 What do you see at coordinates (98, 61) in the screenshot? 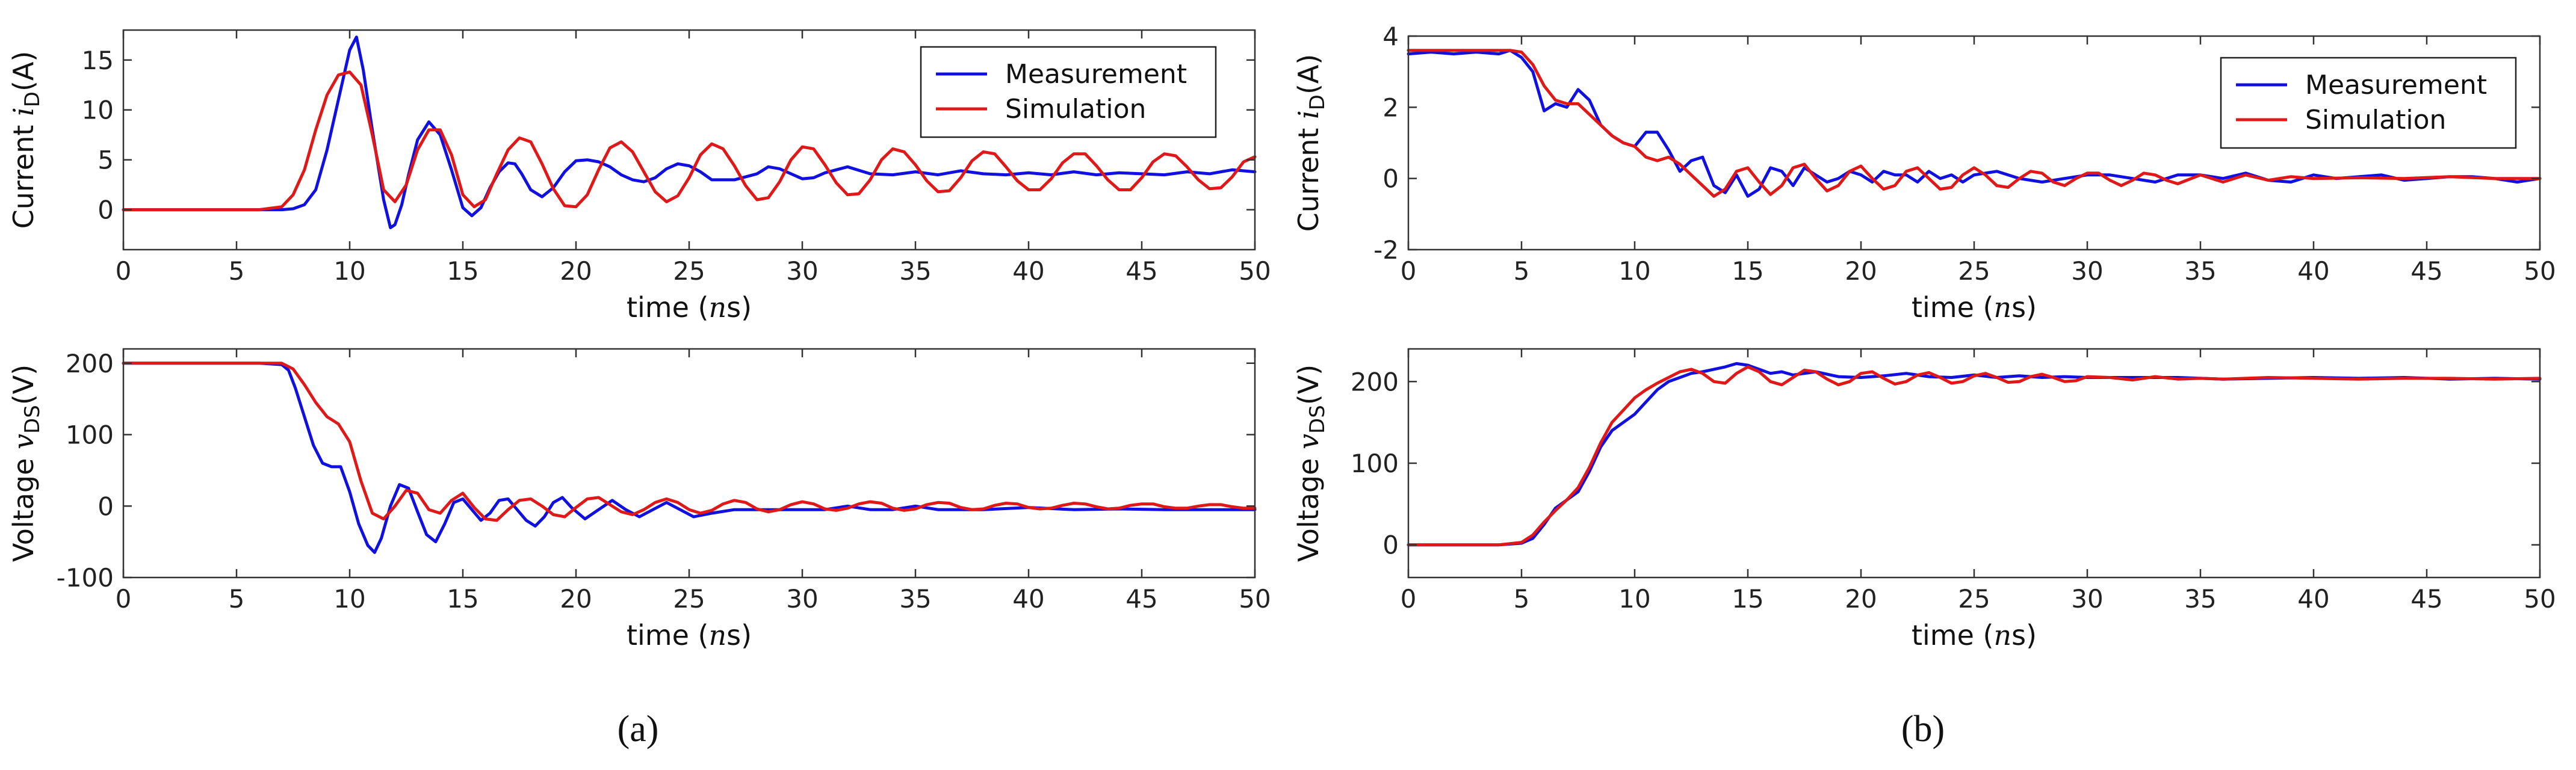
I see `y-tick-label: 15` at bounding box center [98, 61].